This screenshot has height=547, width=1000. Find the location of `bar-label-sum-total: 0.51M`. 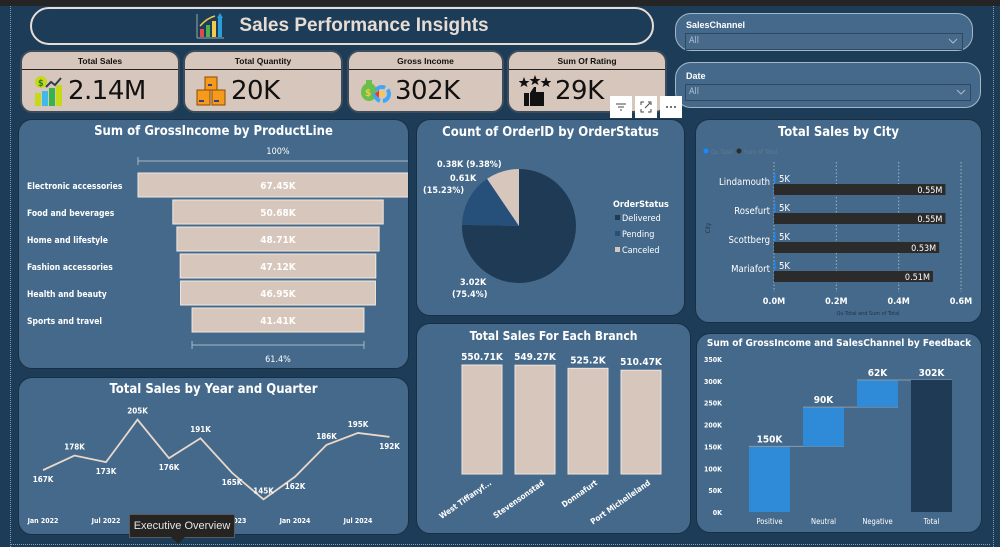

bar-label-sum-total: 0.51M is located at coordinates (917, 278).